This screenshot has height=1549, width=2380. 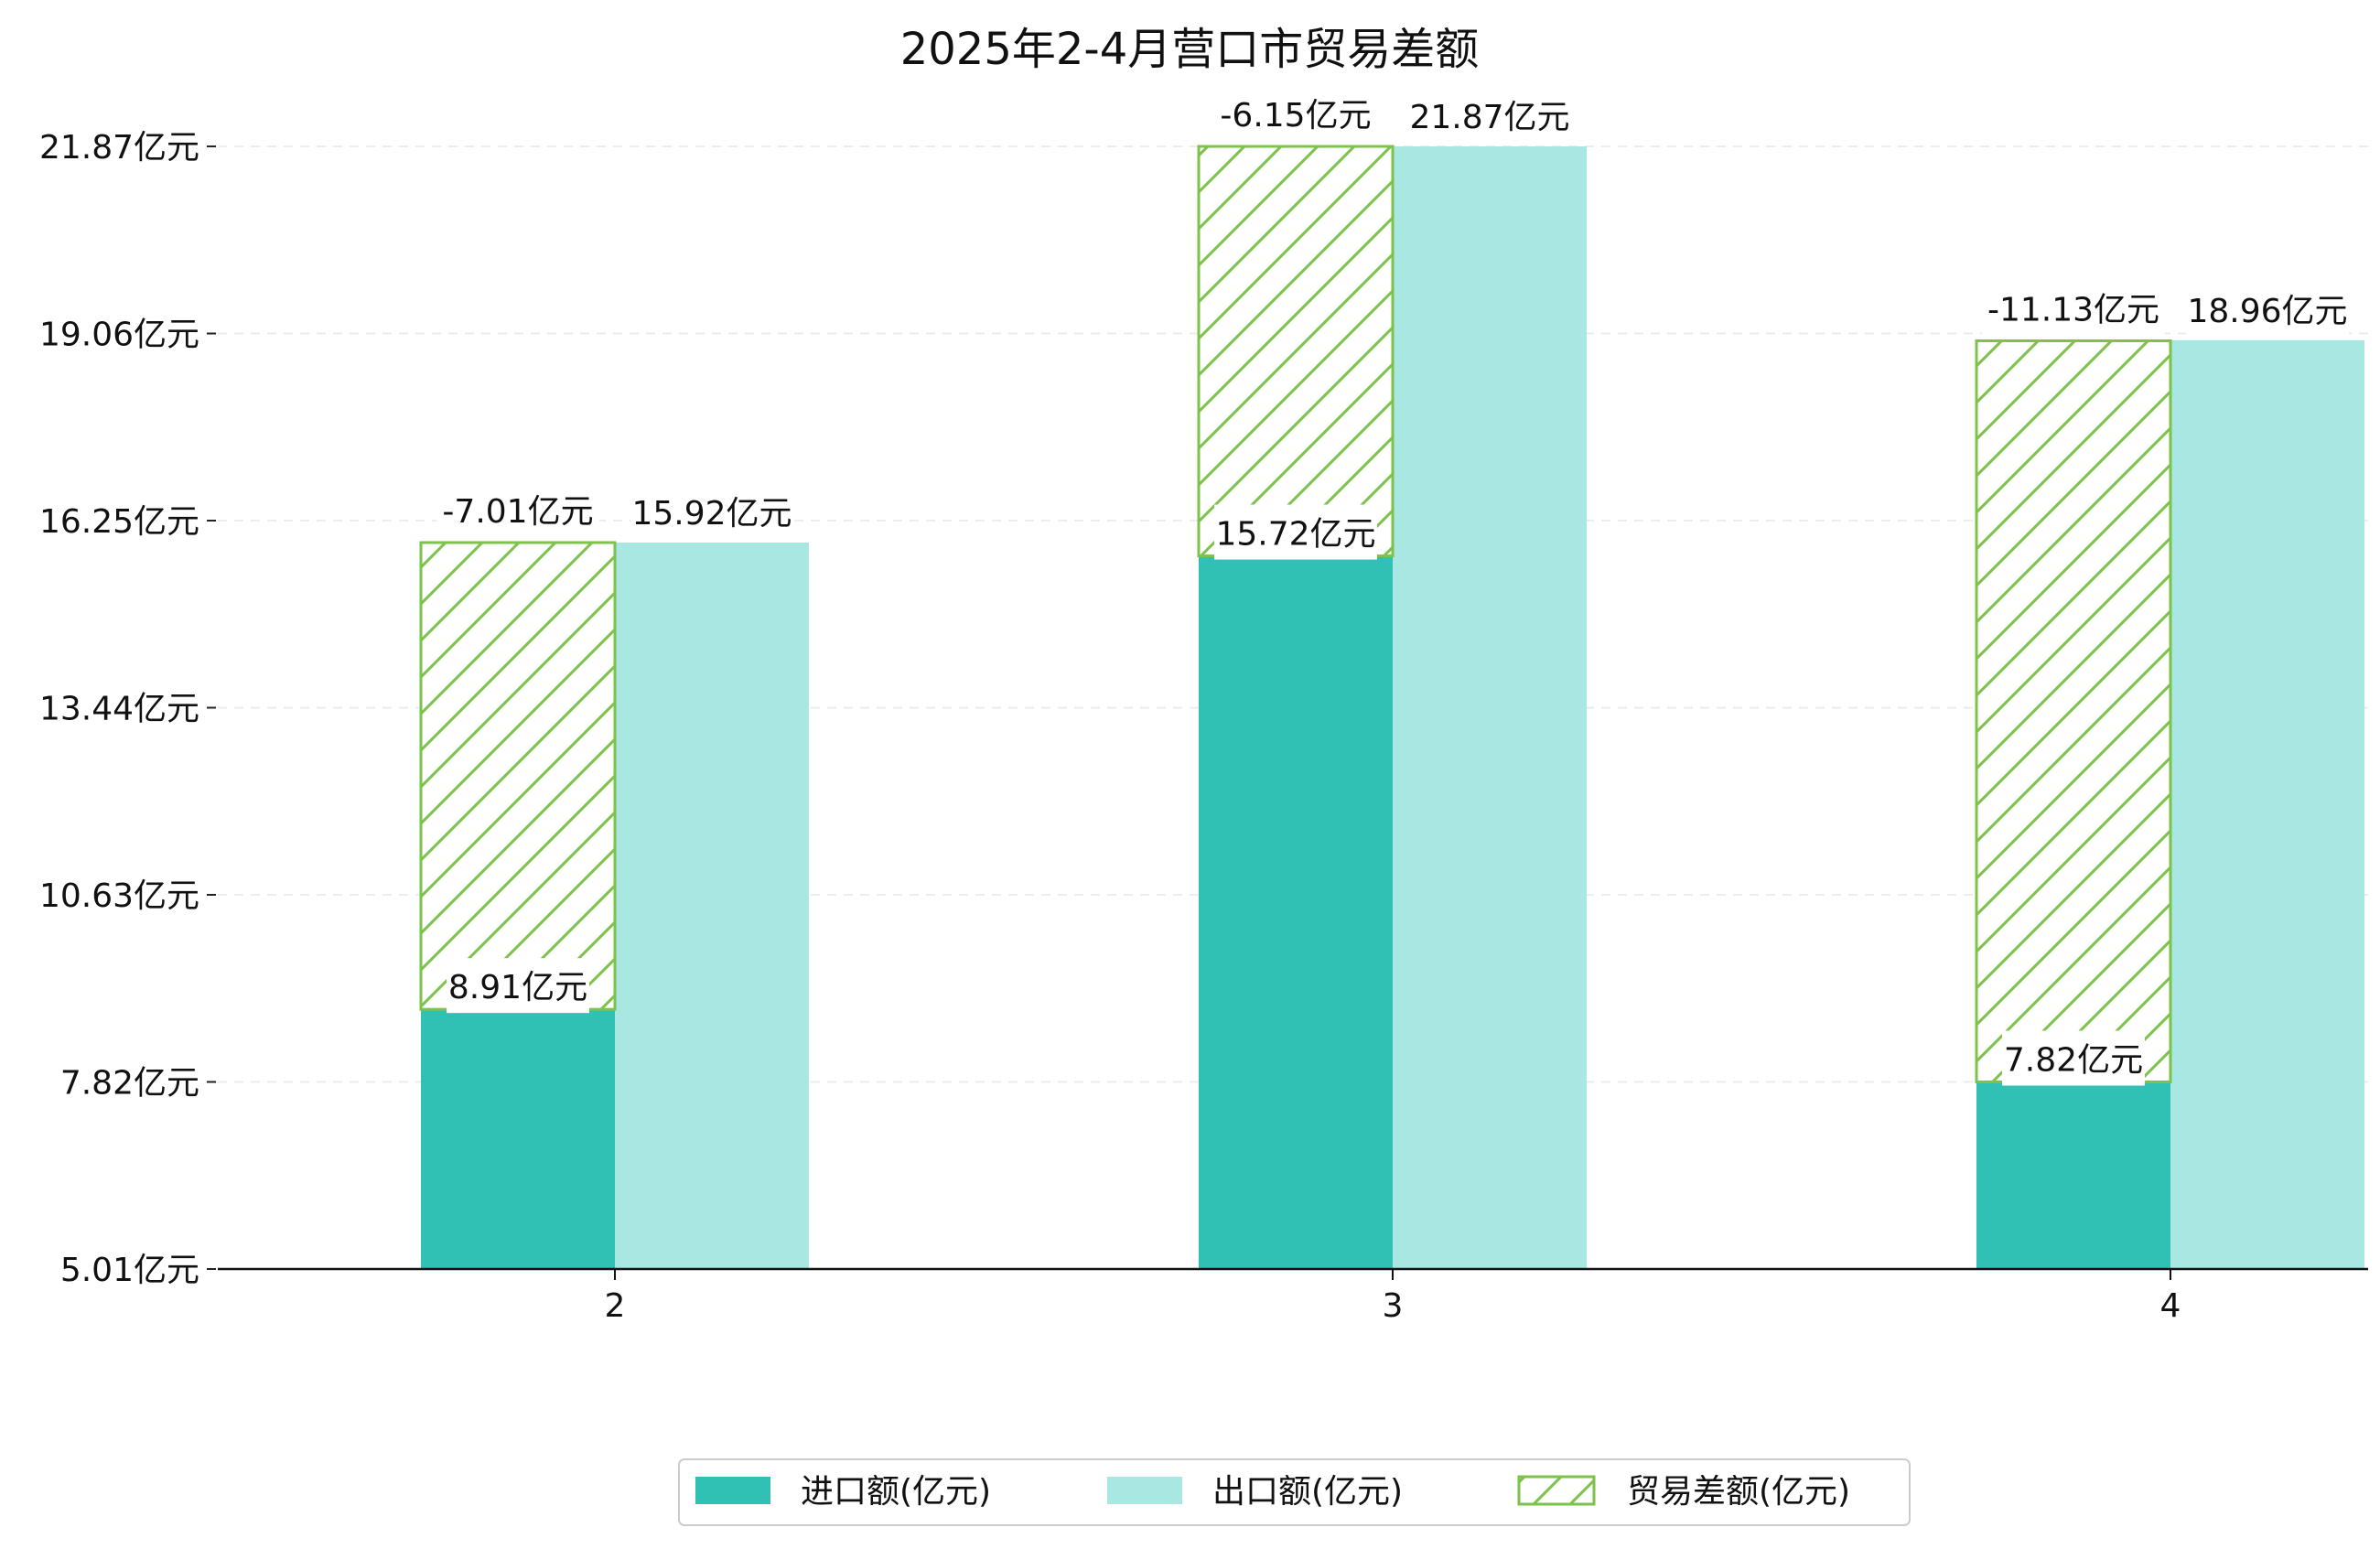 What do you see at coordinates (732, 1490) in the screenshot?
I see `legend-swatch-import` at bounding box center [732, 1490].